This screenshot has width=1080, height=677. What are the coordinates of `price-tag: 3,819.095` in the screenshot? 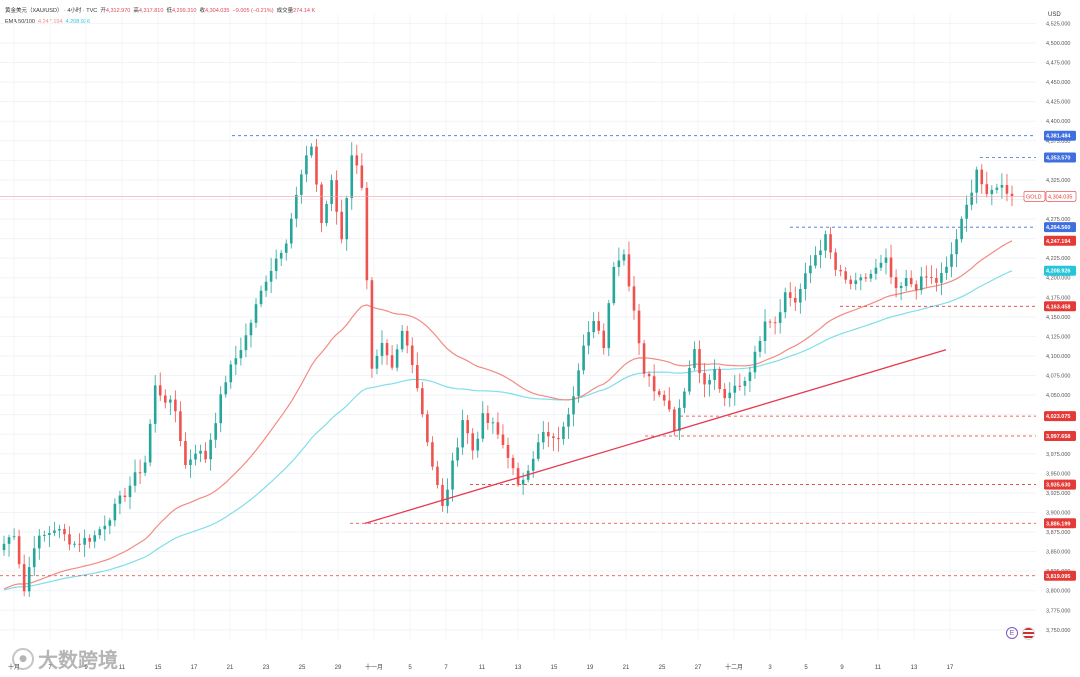 It's located at (1058, 577).